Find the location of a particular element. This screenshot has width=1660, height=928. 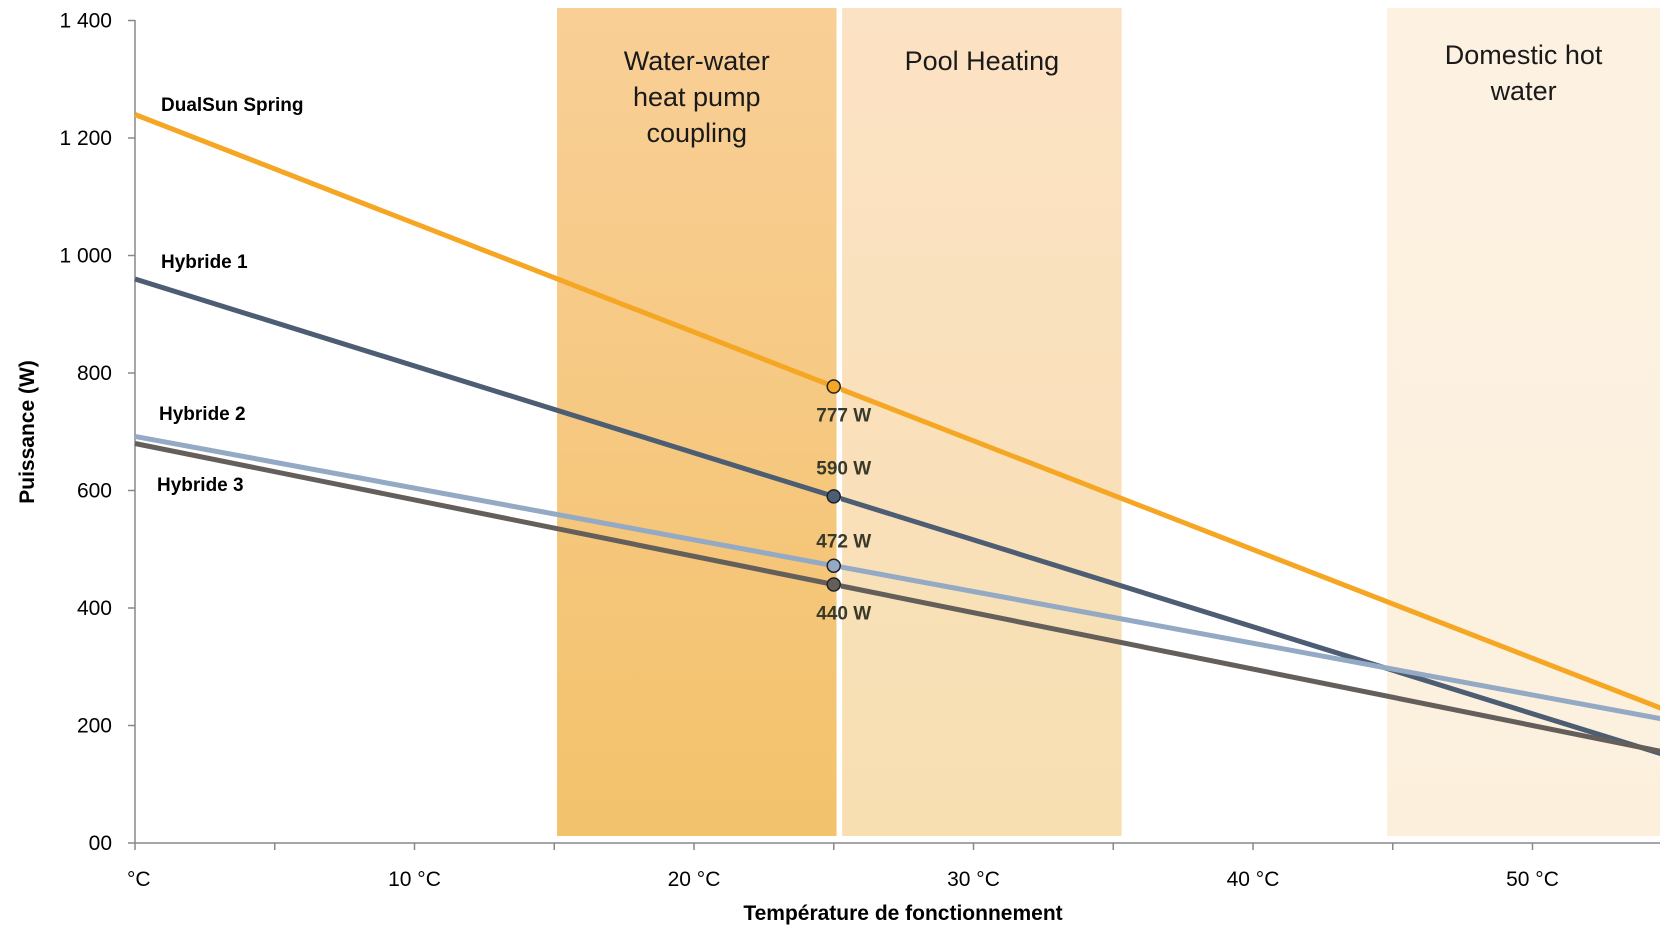

series-label-hybride-2: Hybride 2 is located at coordinates (202, 414).